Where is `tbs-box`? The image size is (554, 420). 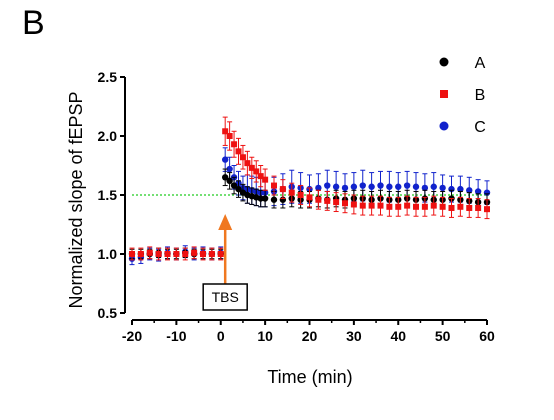
tbs-box is located at coordinates (225, 297).